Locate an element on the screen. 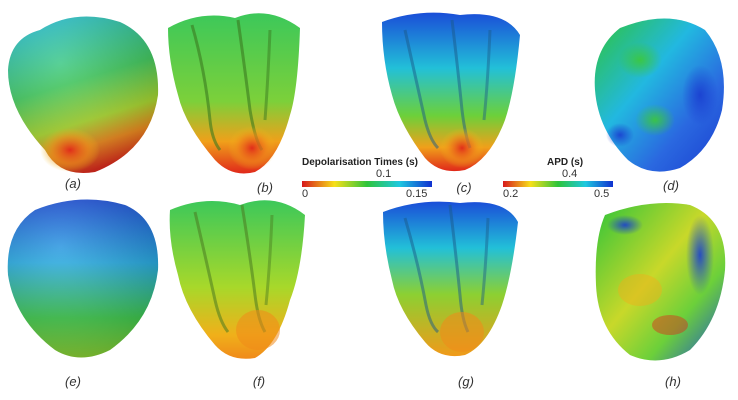 The height and width of the screenshot is (400, 738). panel-label-c: (c) is located at coordinates (464, 187).